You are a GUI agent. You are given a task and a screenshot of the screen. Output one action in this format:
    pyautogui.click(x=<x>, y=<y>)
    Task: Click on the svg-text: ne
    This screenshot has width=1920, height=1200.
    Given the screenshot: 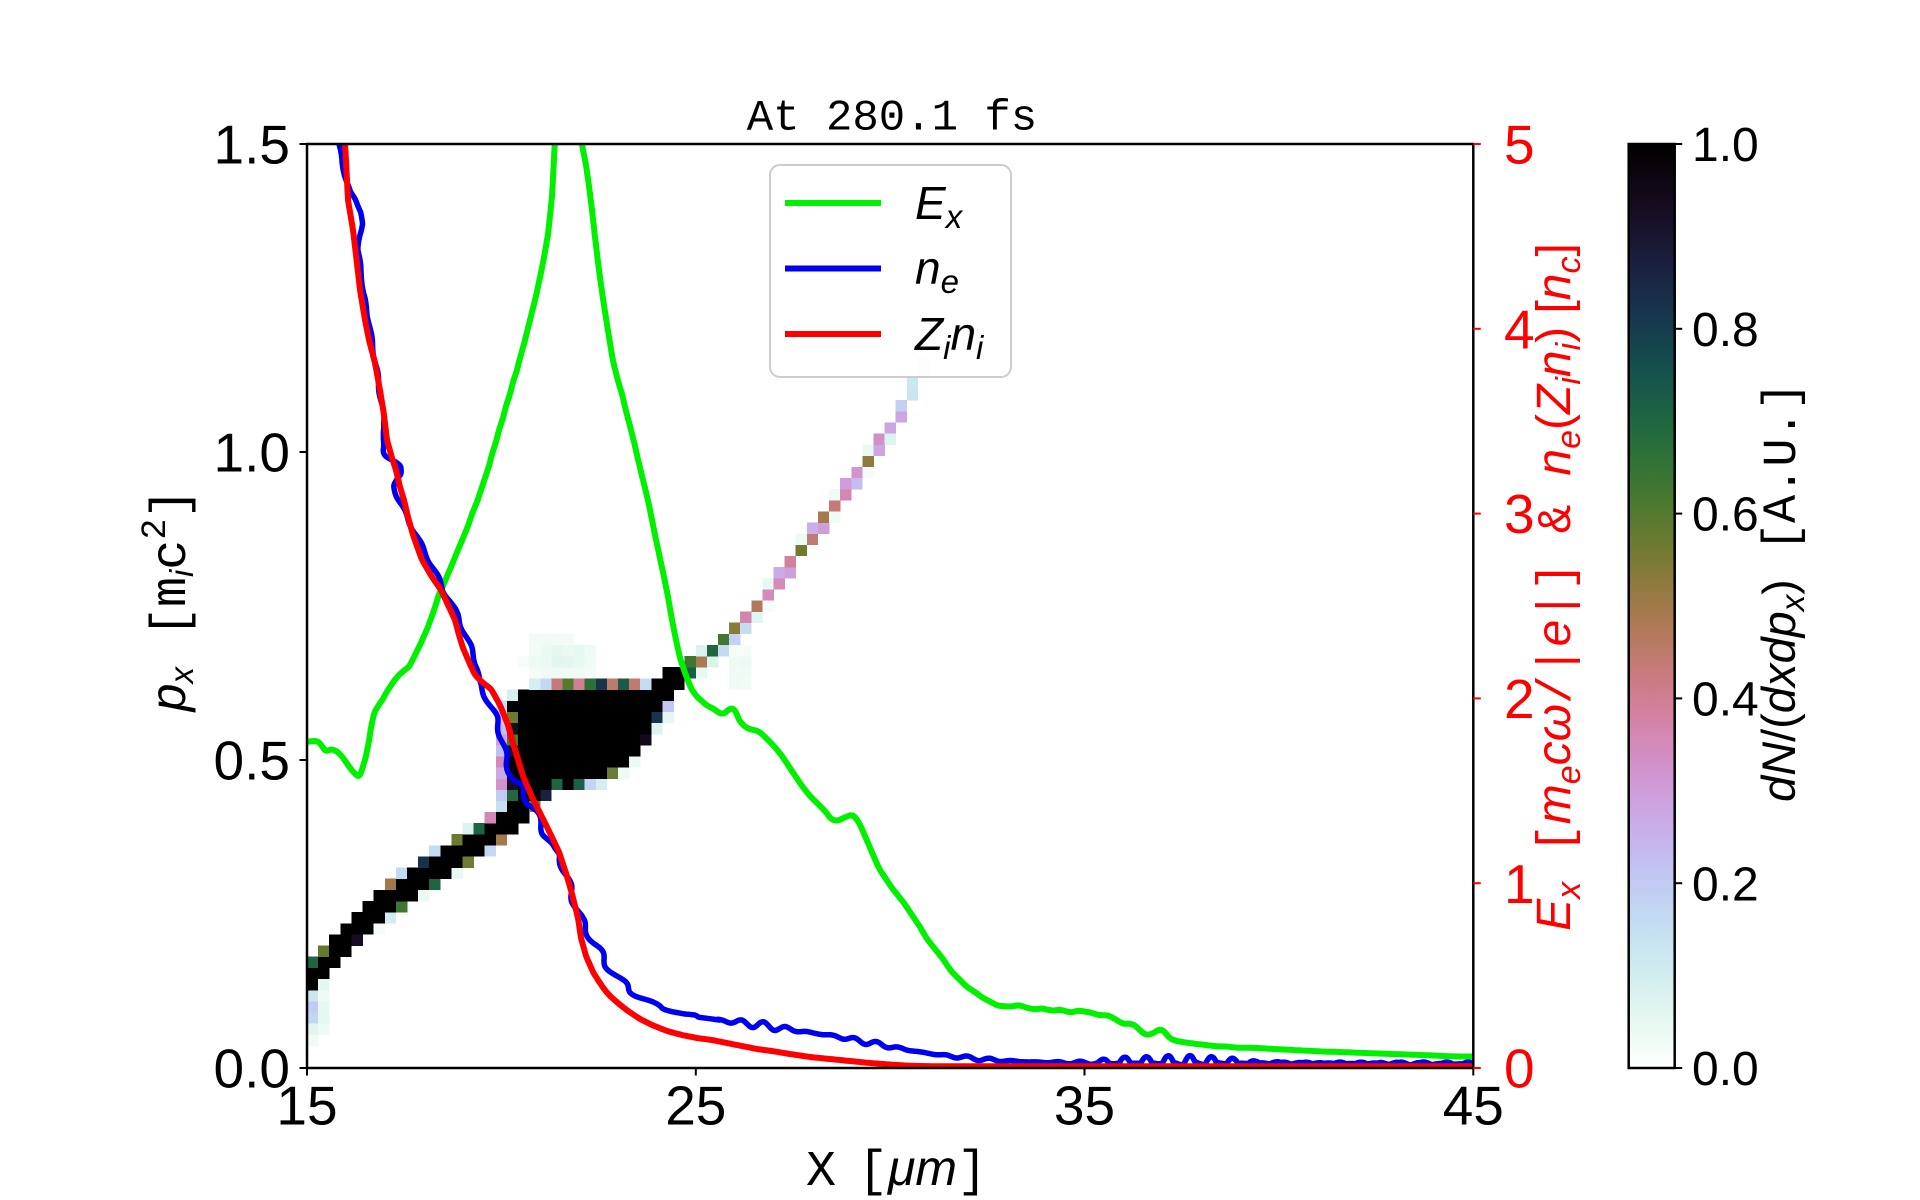 What is the action you would take?
    pyautogui.click(x=937, y=271)
    